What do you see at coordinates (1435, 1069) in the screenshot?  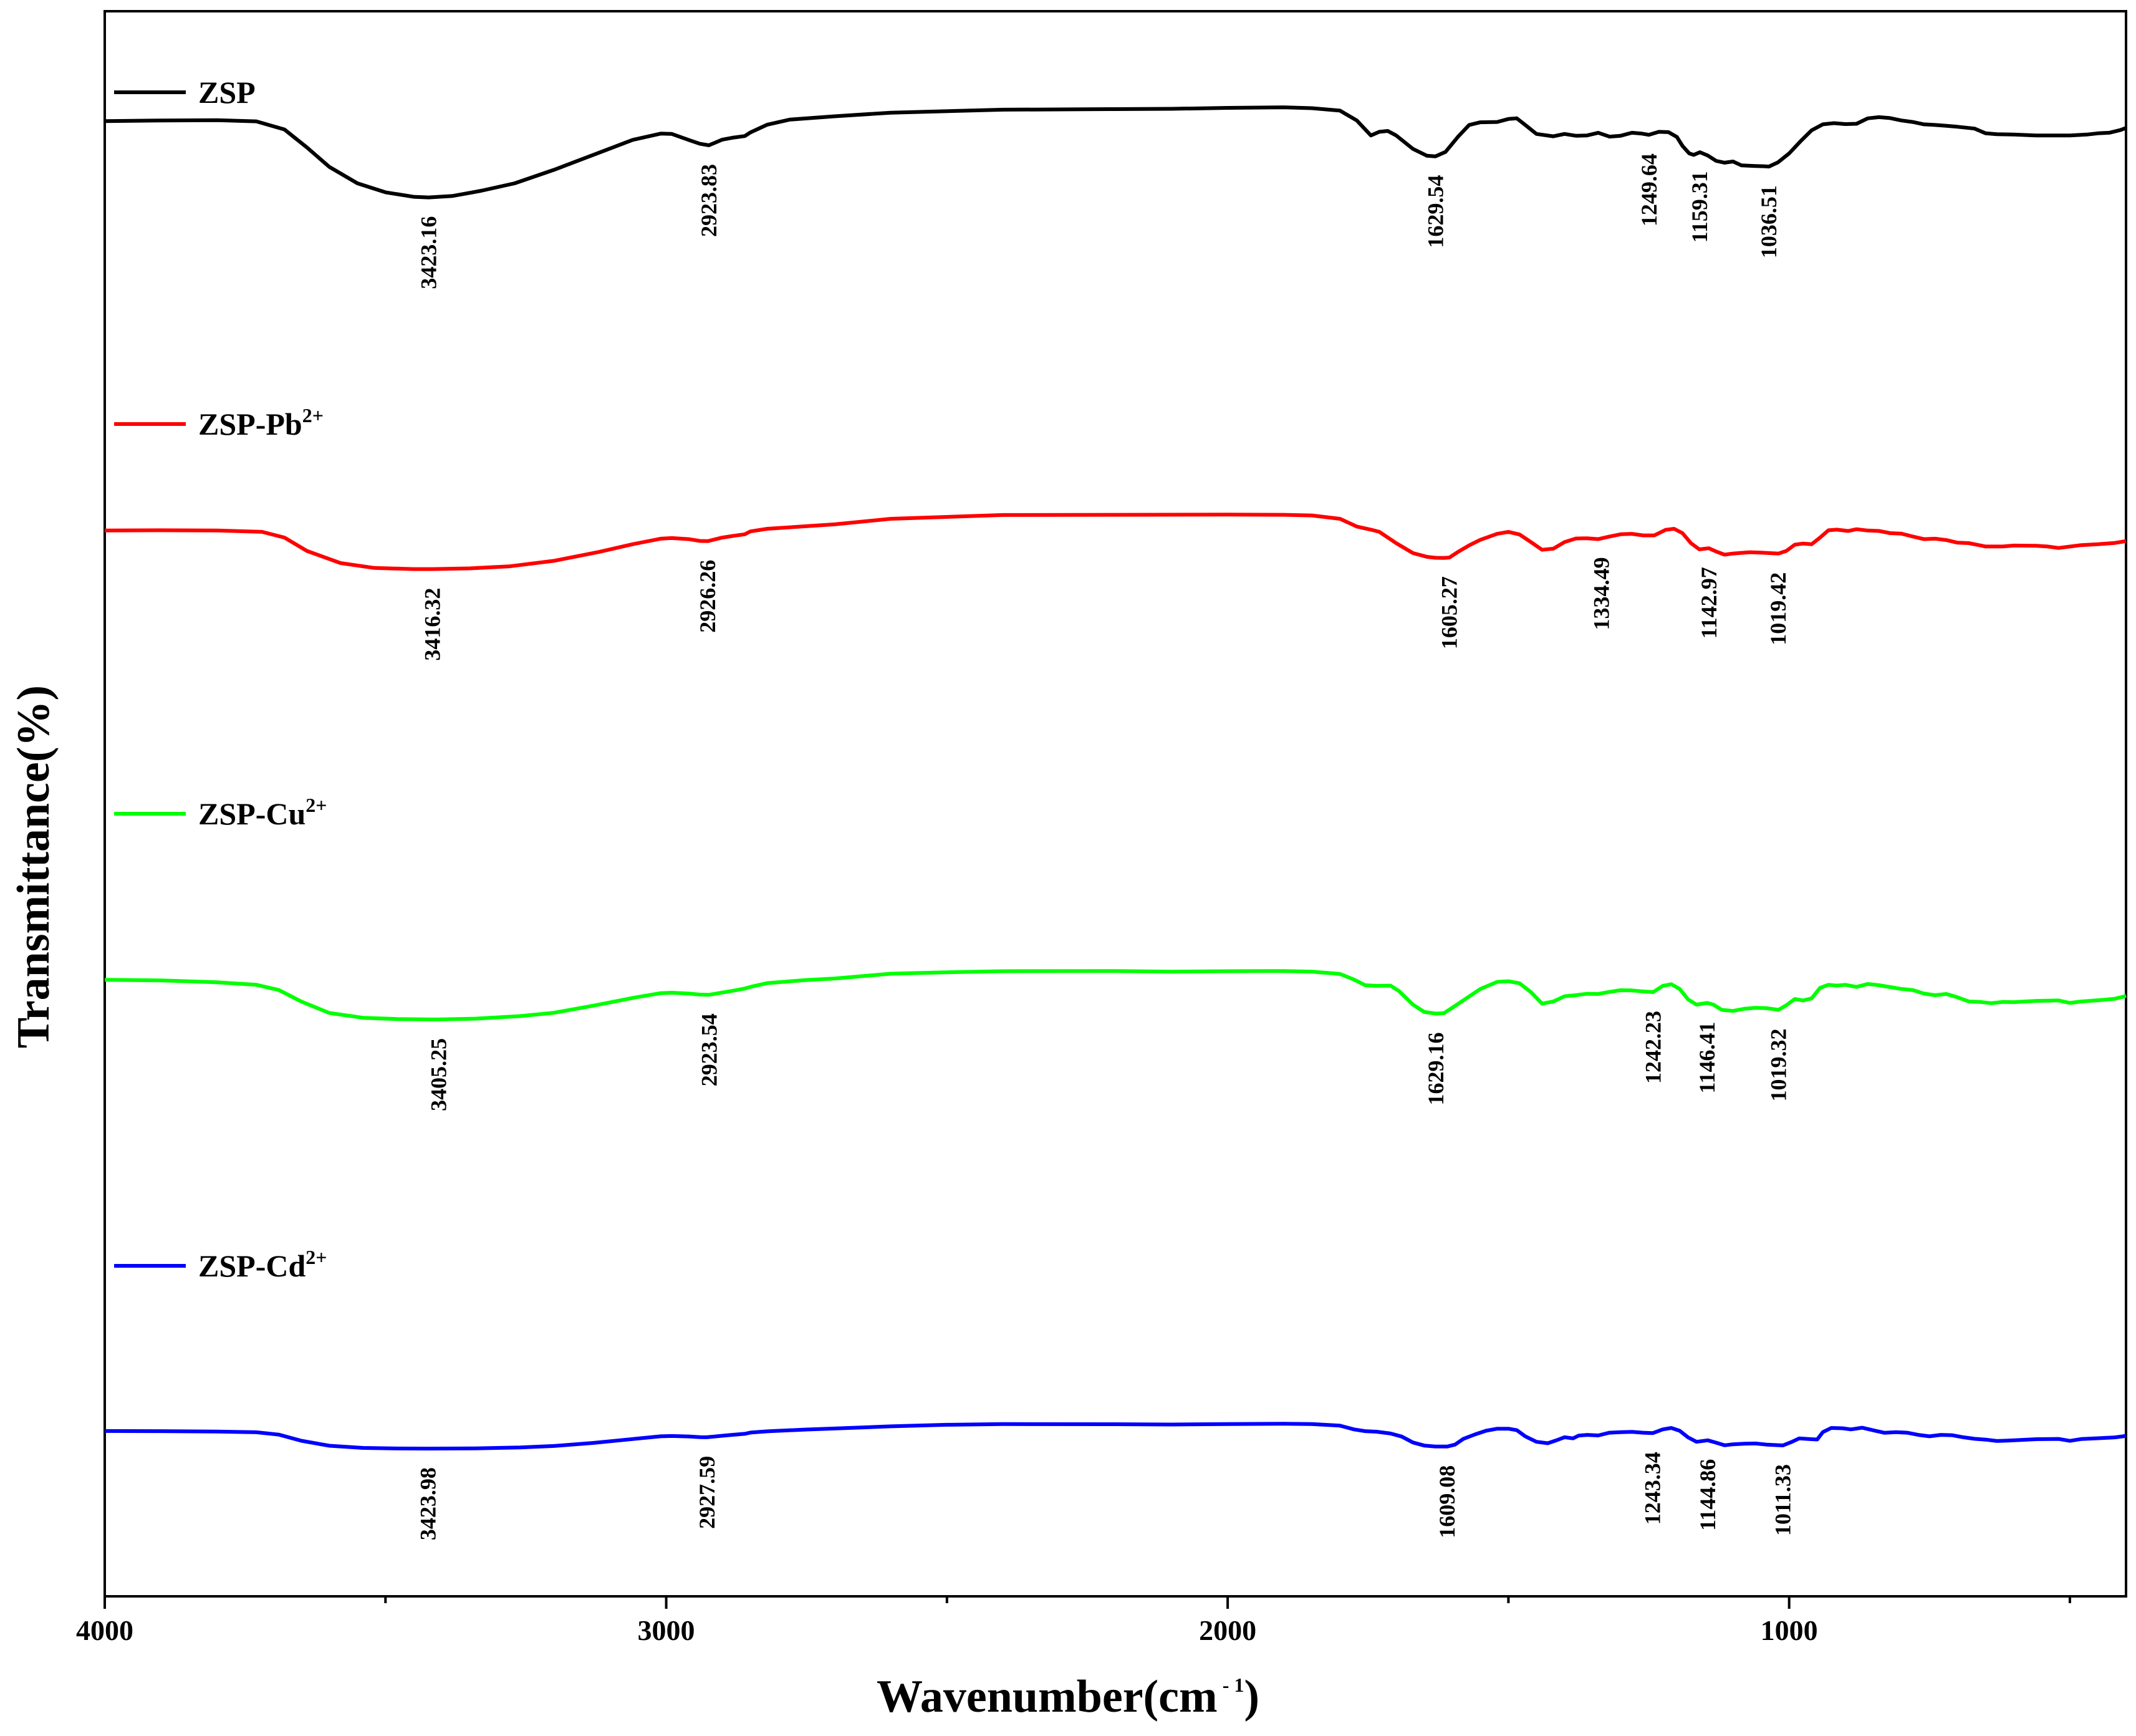 I see `peak-label: 1629.16` at bounding box center [1435, 1069].